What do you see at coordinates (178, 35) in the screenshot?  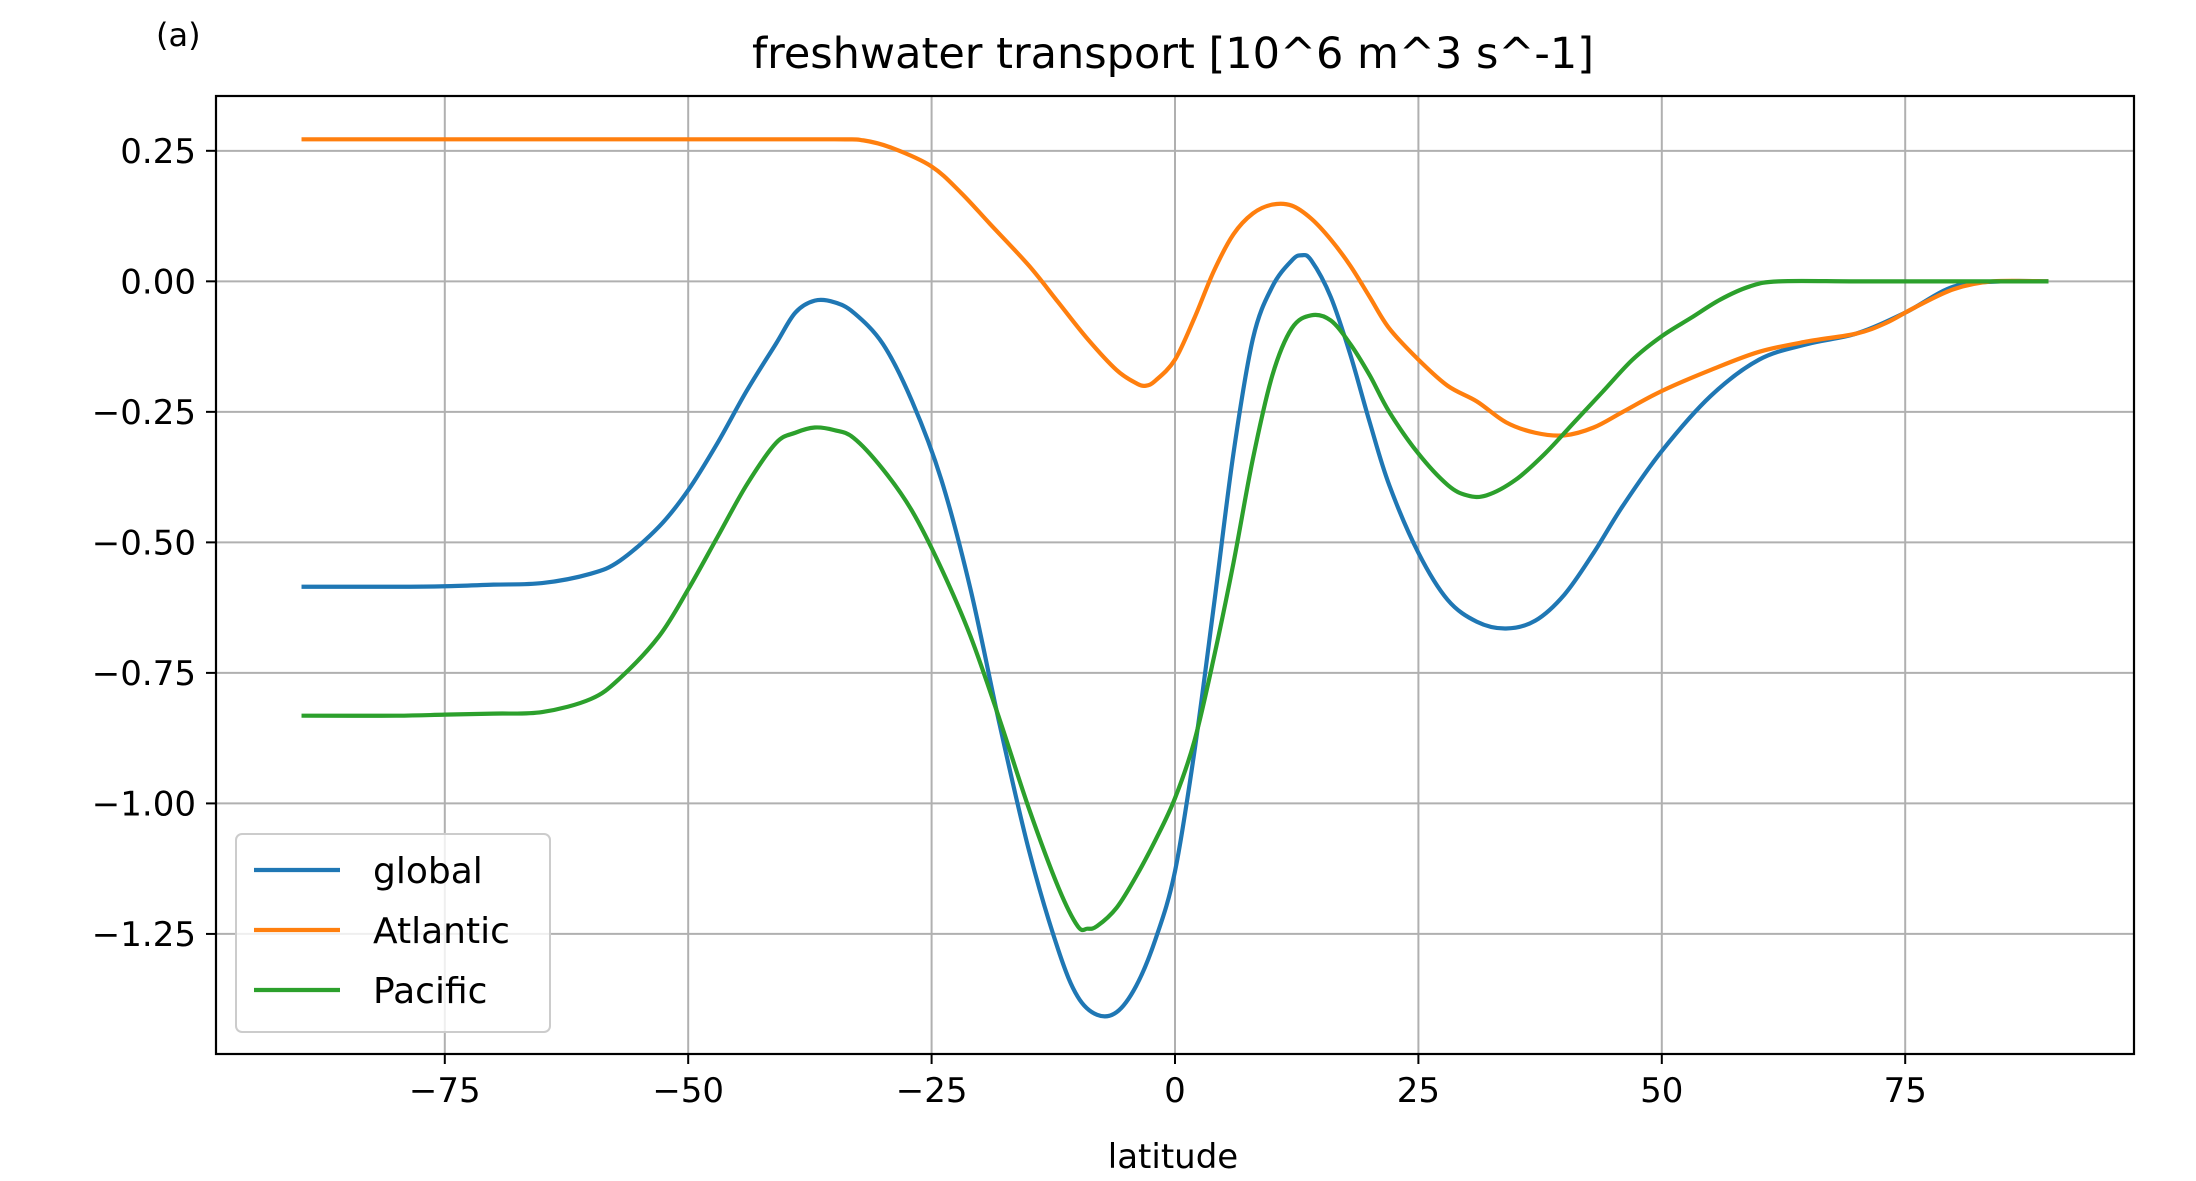 I see `panel-label: (a)` at bounding box center [178, 35].